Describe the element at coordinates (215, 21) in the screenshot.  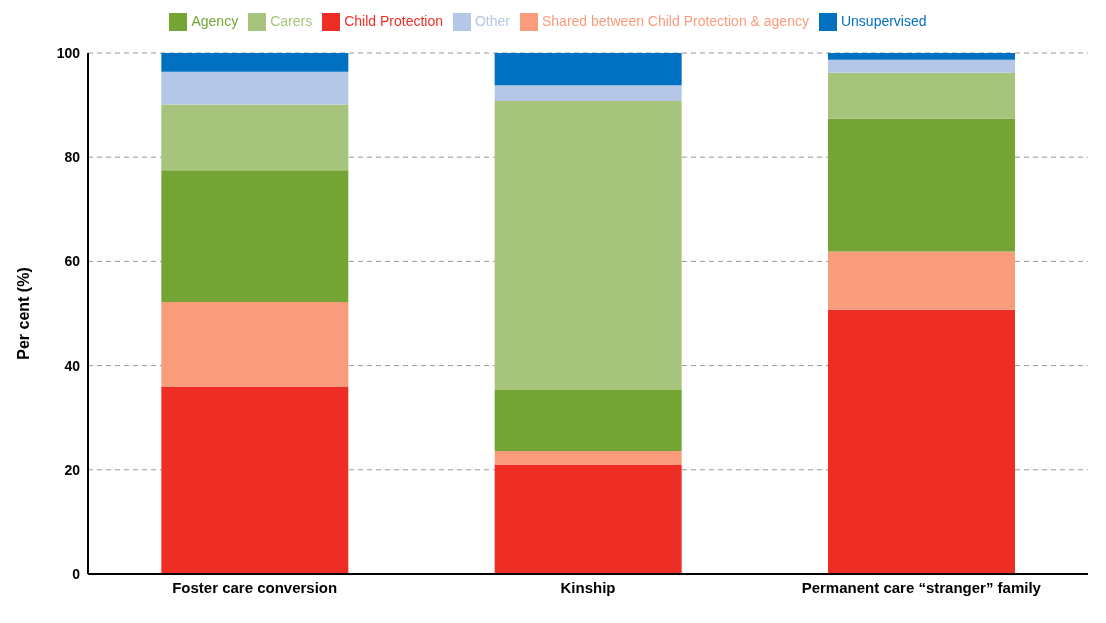
I see `legend-label: Agency` at that location.